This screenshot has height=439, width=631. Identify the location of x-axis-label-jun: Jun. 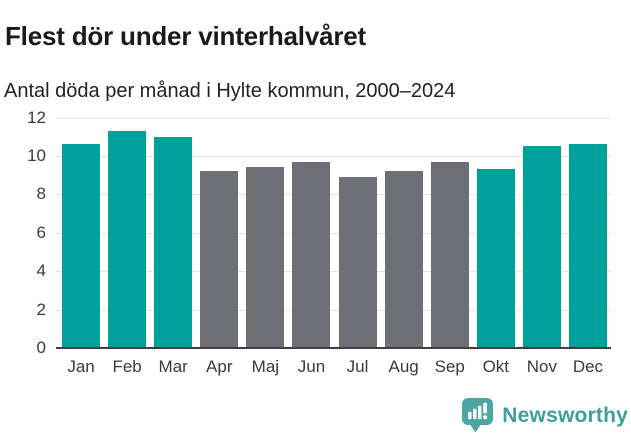
(311, 366).